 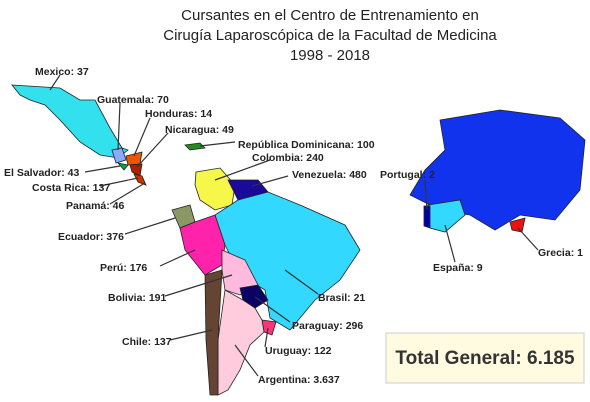 I want to click on colombia, so click(x=215, y=189).